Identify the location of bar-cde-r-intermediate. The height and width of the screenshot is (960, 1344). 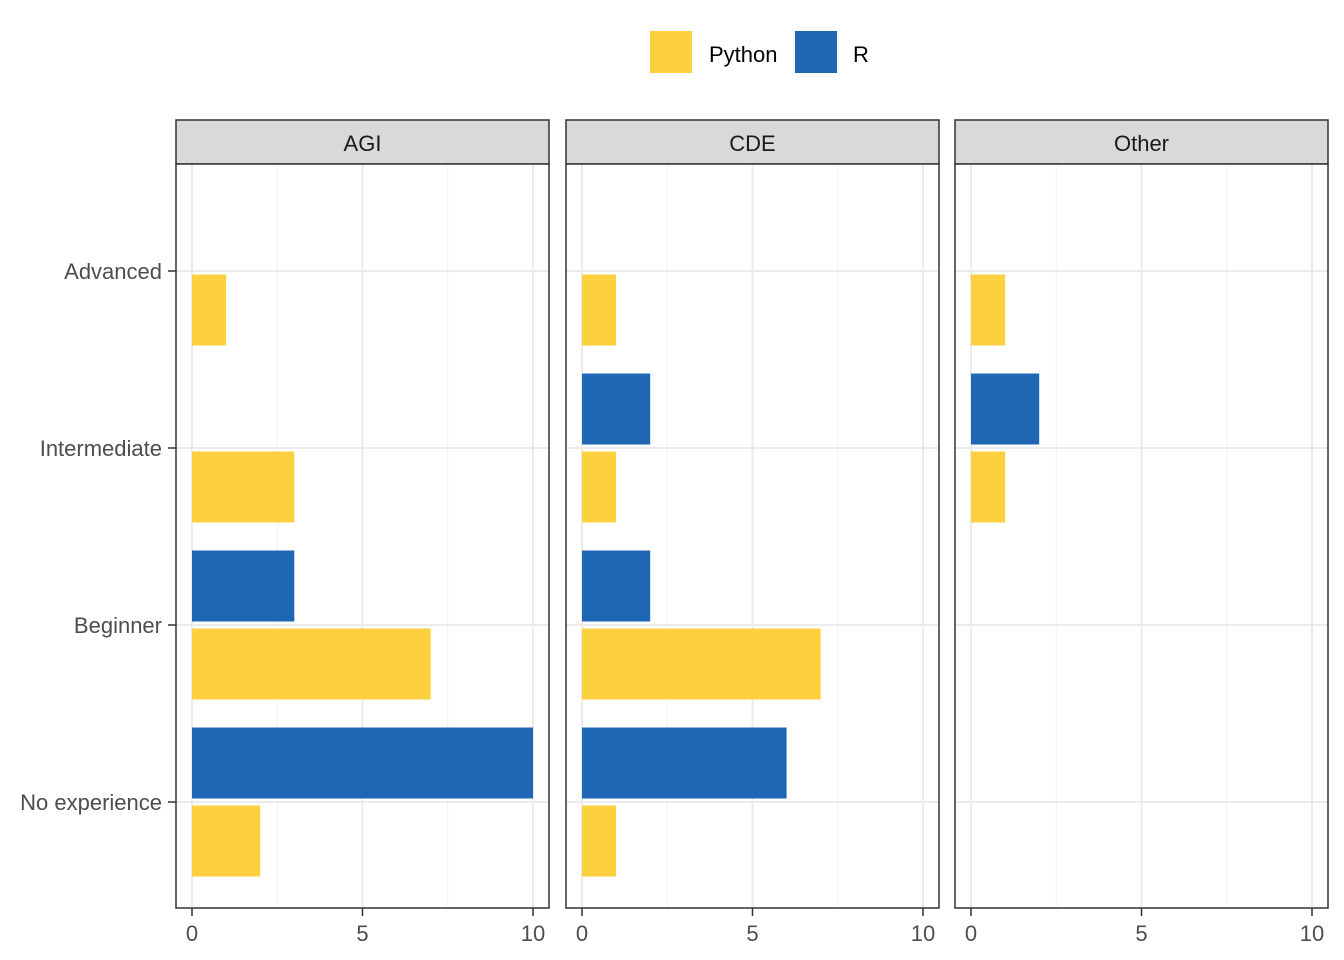
(616, 409).